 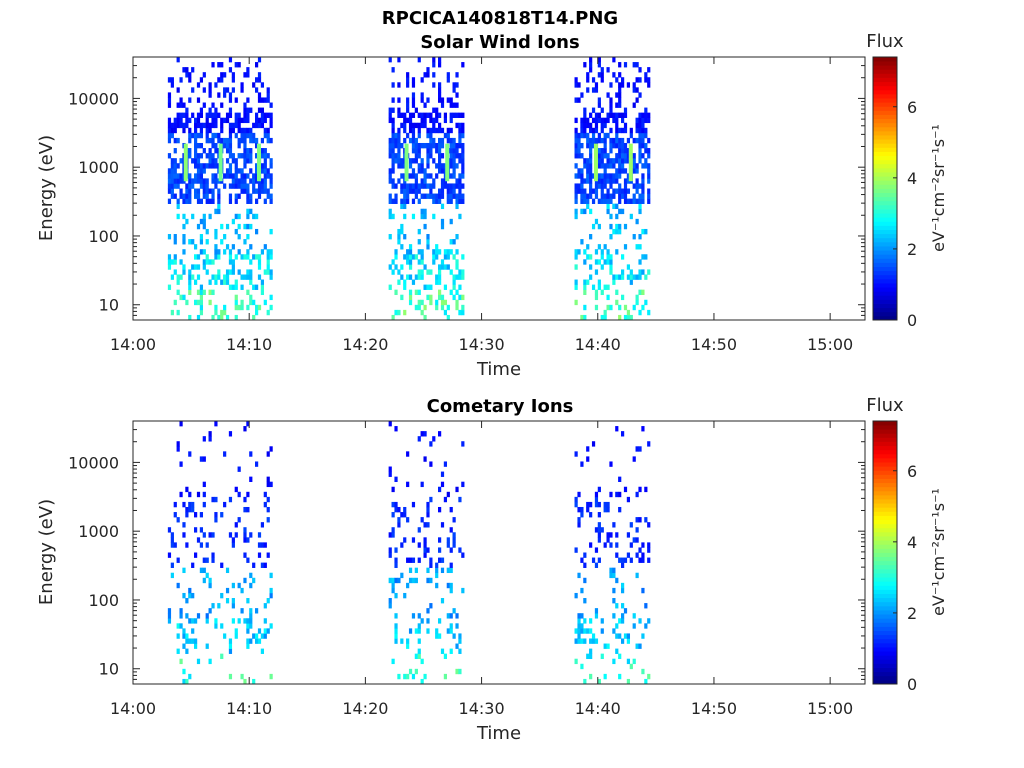 What do you see at coordinates (103, 600) in the screenshot?
I see `y-tick-label: 100` at bounding box center [103, 600].